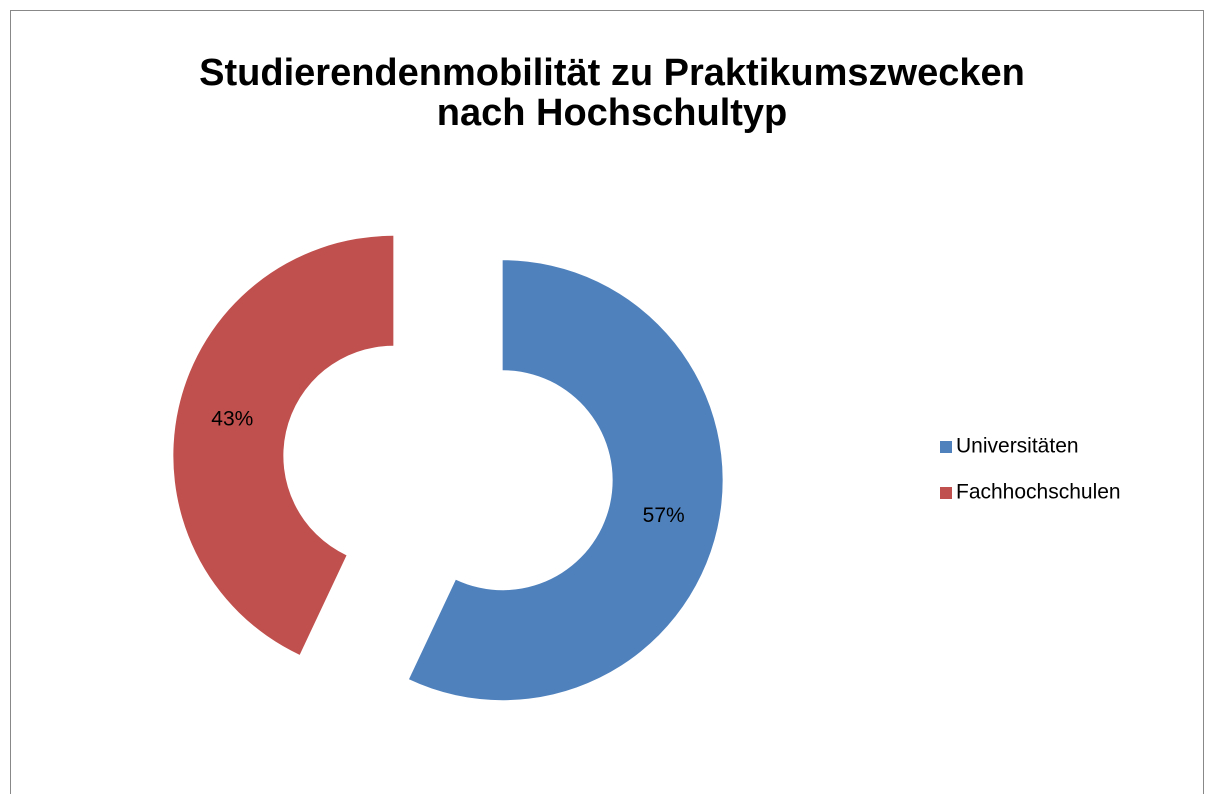  What do you see at coordinates (664, 515) in the screenshot?
I see `data-label: 57%` at bounding box center [664, 515].